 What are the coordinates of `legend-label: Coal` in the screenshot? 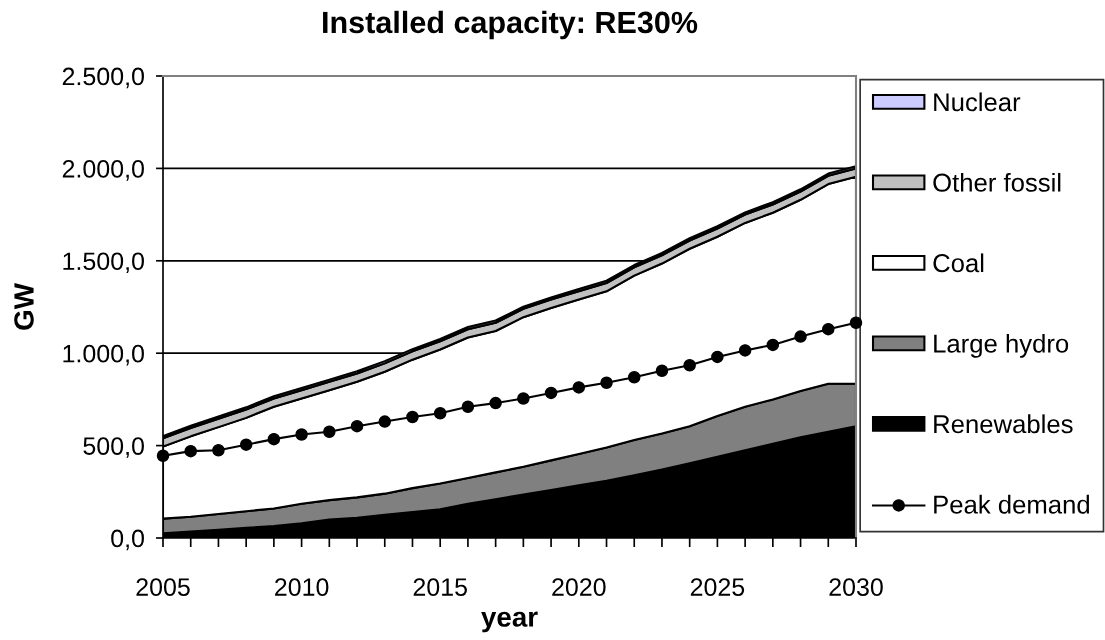 It's located at (958, 263).